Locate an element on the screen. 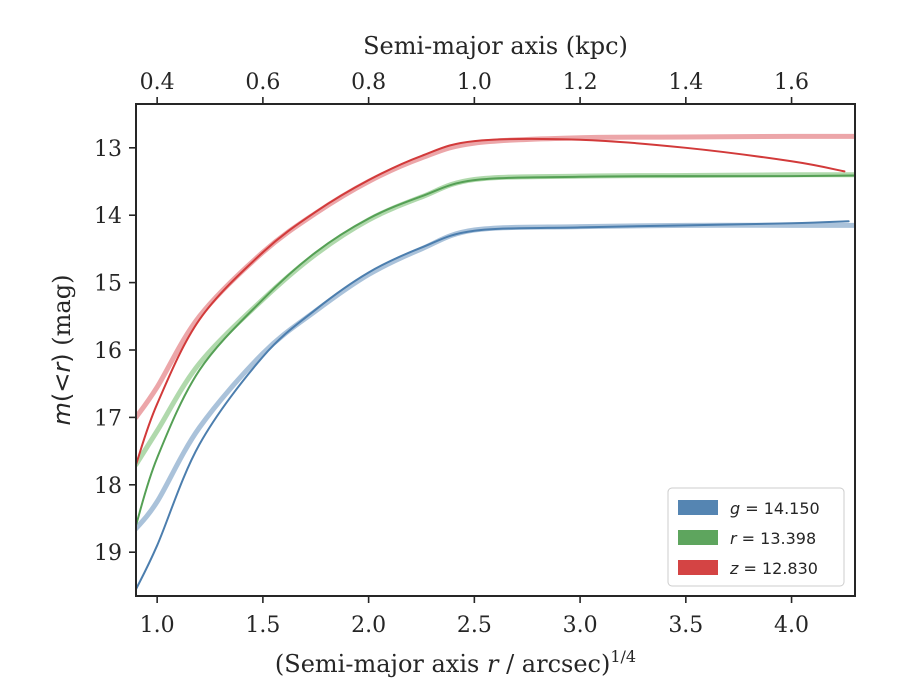 The height and width of the screenshot is (700, 900). legend-swatch-r is located at coordinates (698, 537).